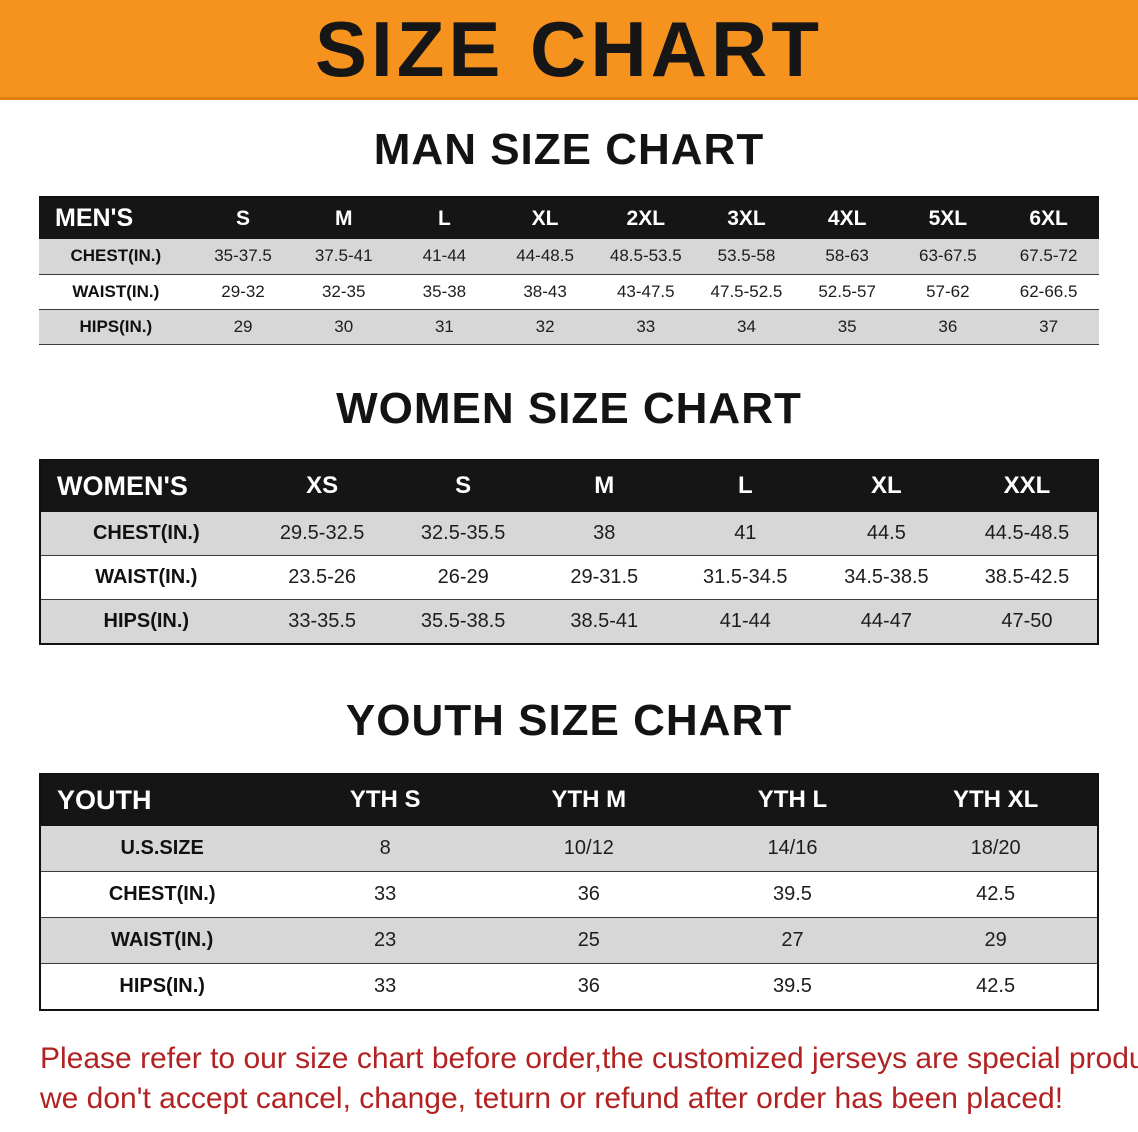 This screenshot has width=1138, height=1132. I want to click on size-value: 37.5-41, so click(344, 257).